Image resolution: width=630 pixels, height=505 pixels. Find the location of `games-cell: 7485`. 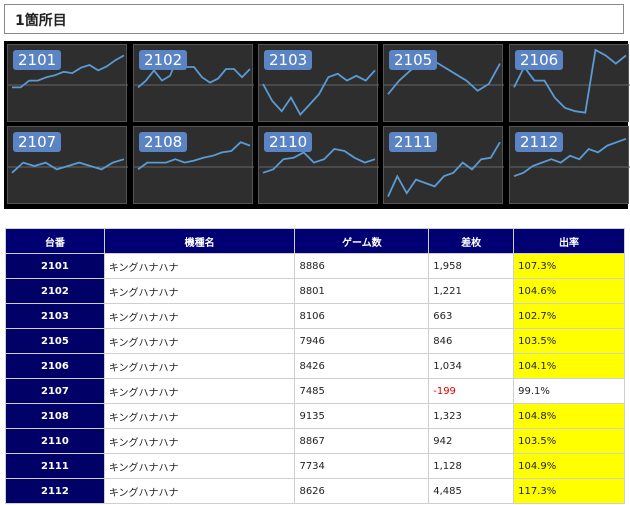

games-cell: 7485 is located at coordinates (362, 391).